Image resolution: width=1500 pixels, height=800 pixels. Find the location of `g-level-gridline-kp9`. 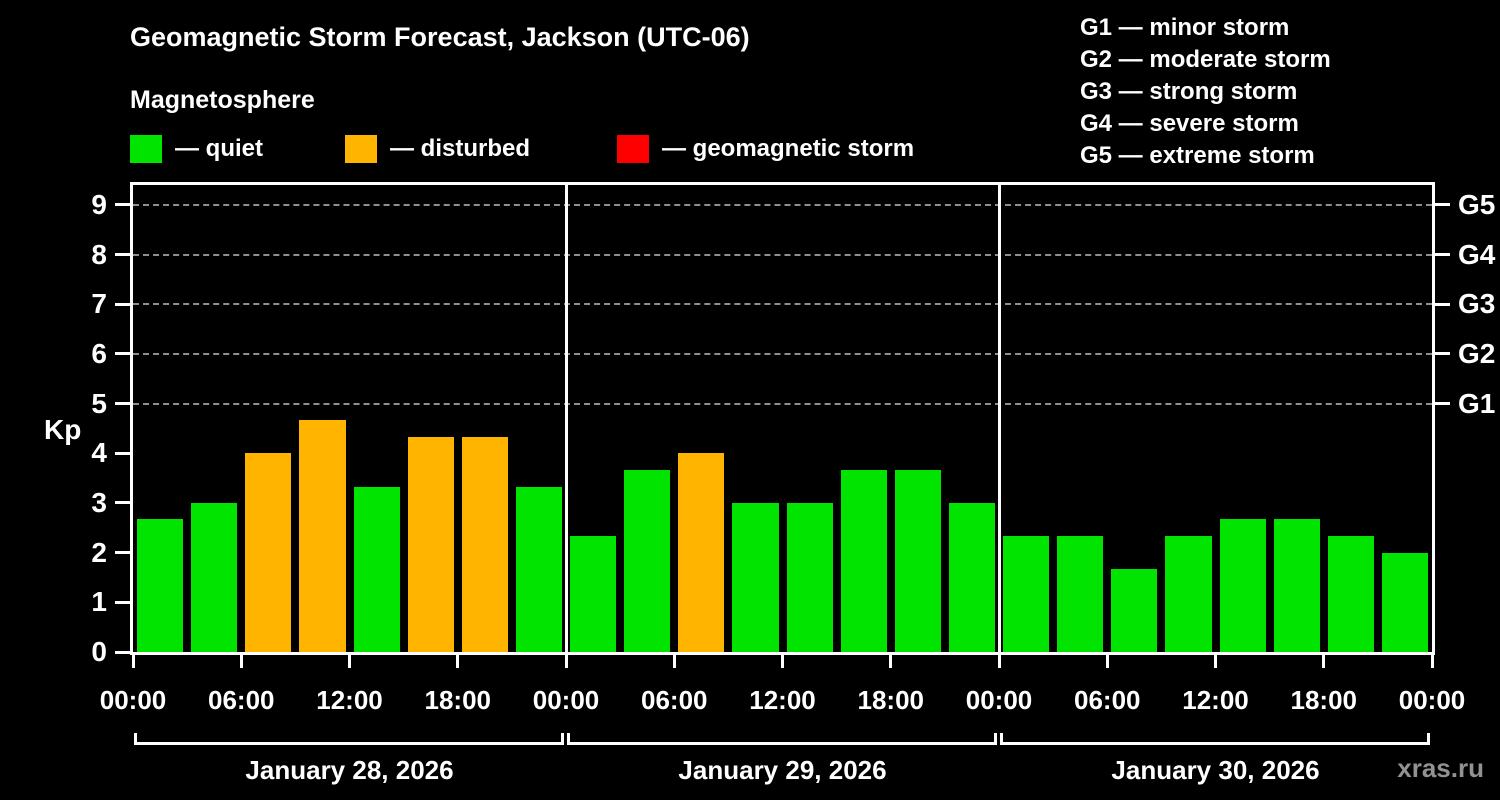

g-level-gridline-kp9 is located at coordinates (782, 204).